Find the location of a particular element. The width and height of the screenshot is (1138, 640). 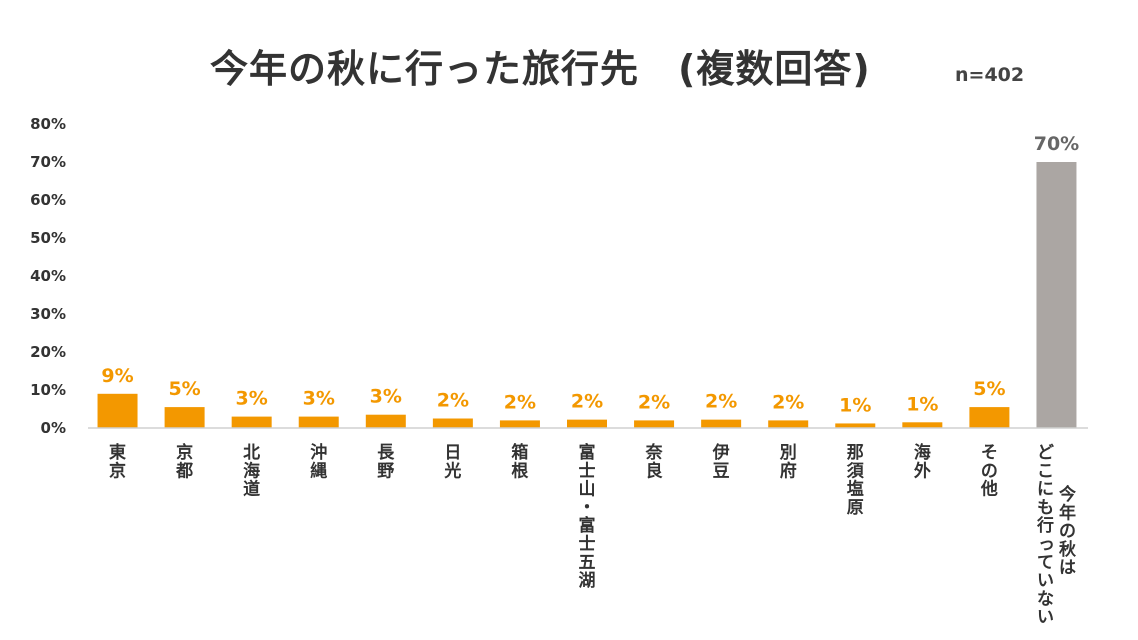

category-label-char: 須 is located at coordinates (856, 471).